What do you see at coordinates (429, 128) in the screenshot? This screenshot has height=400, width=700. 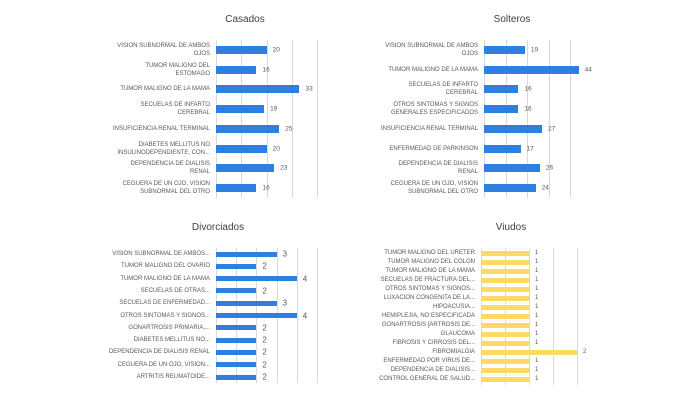 I see `solteros-category-label: INSUFICIENCIA RENAL TERMINAL` at bounding box center [429, 128].